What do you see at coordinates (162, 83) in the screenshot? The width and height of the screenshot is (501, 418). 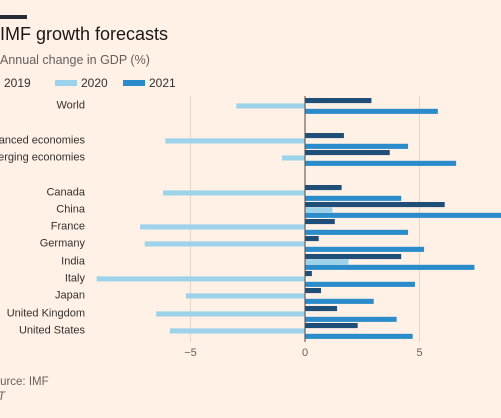 I see `legend-label-2021: 2021` at bounding box center [162, 83].